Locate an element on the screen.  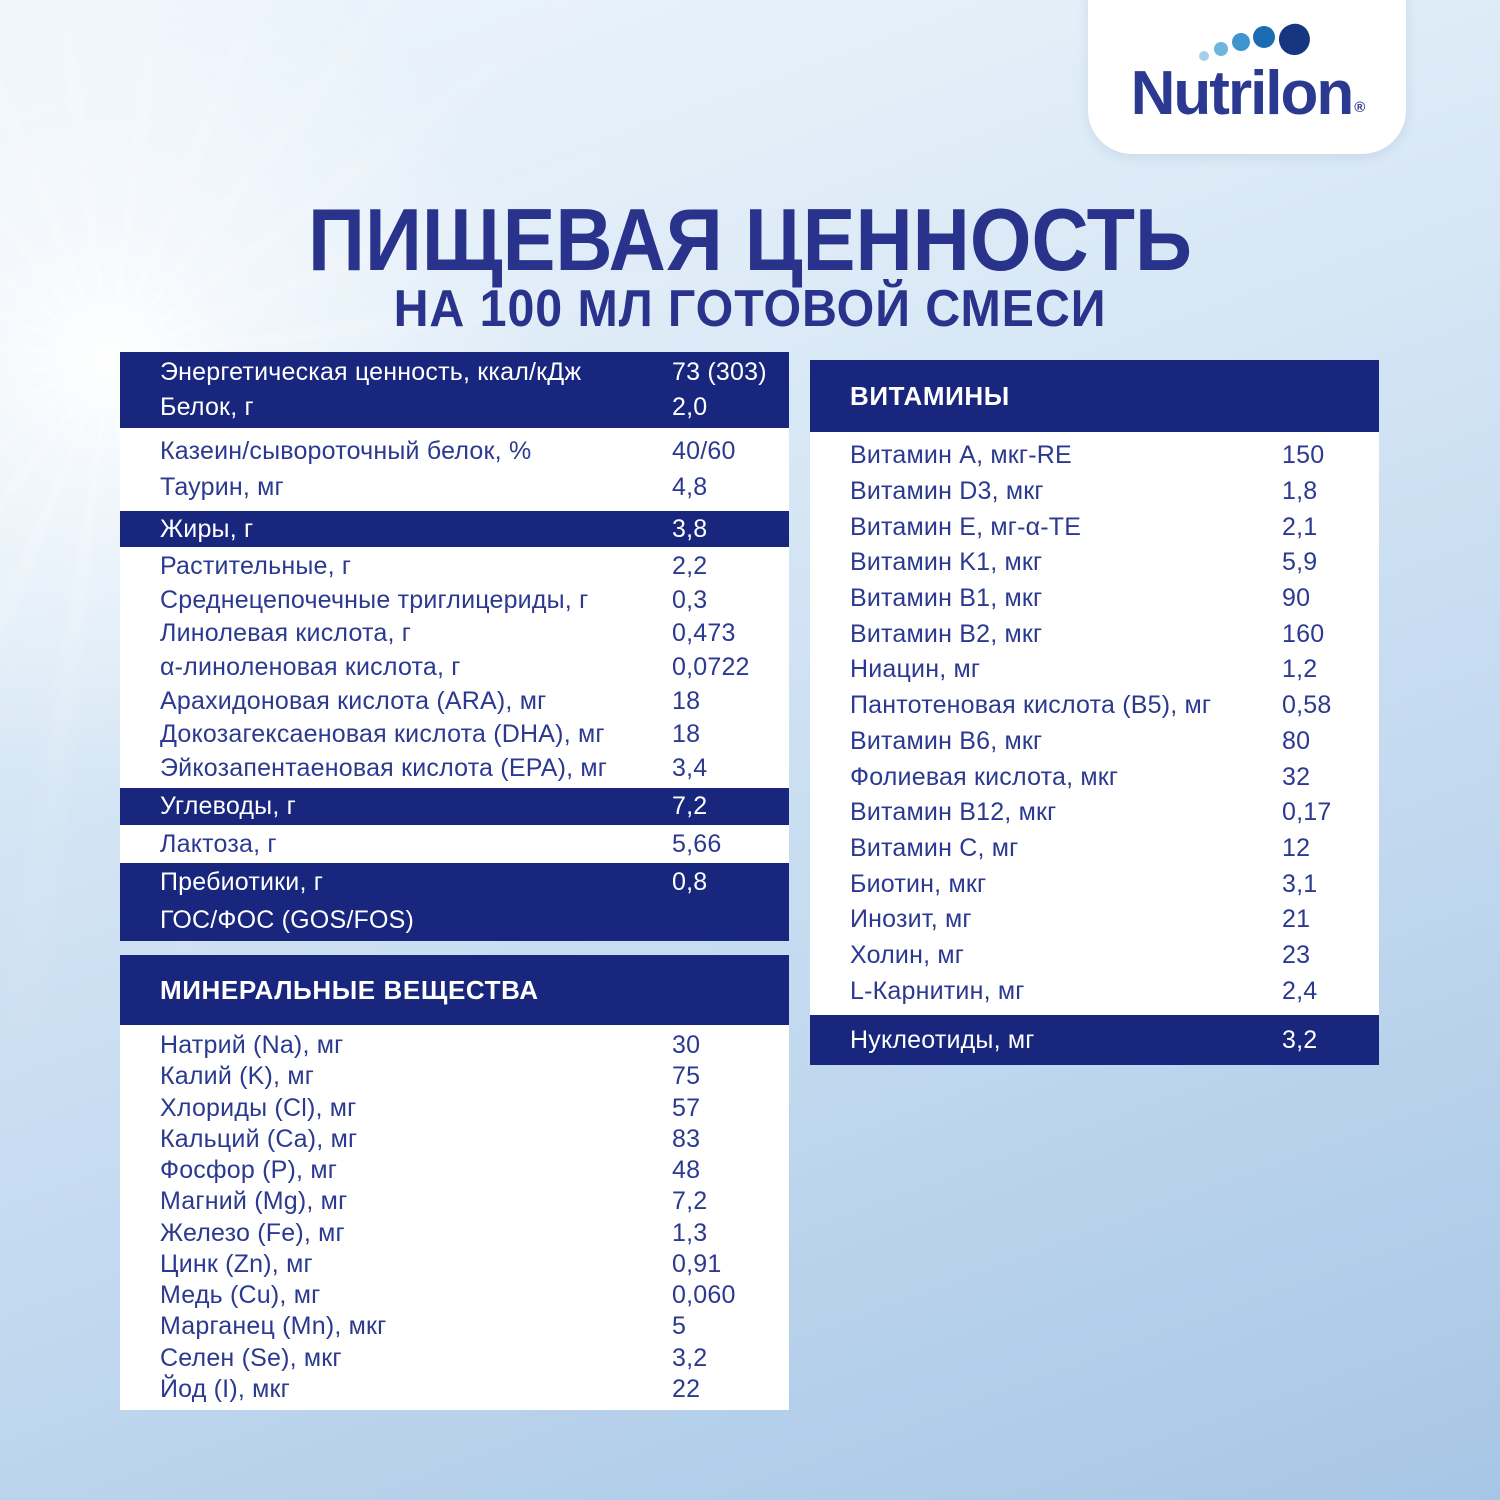
table-row: L-Карнитин, мг 2,4 is located at coordinates (1114, 991).